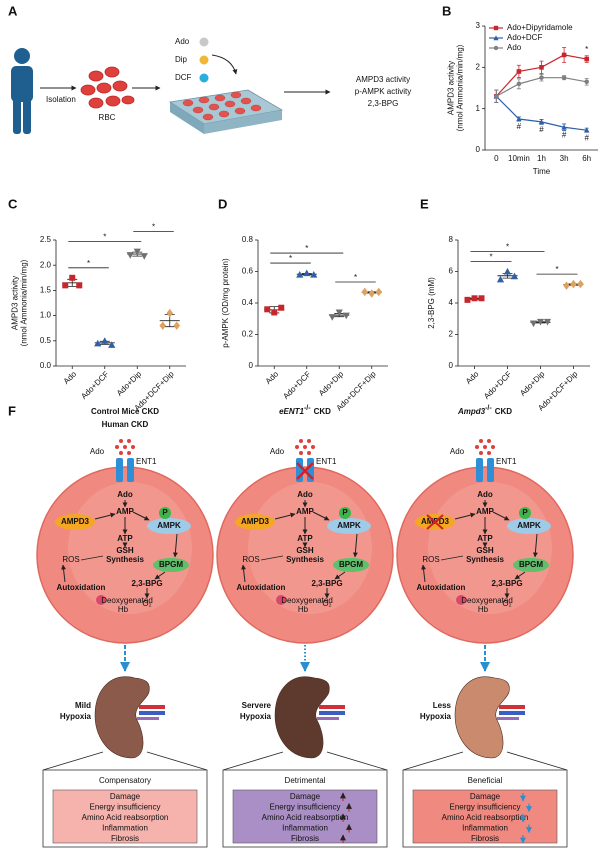 This screenshot has height=849, width=610. What do you see at coordinates (75, 521) in the screenshot?
I see `diagram-label: AMPD3` at bounding box center [75, 521].